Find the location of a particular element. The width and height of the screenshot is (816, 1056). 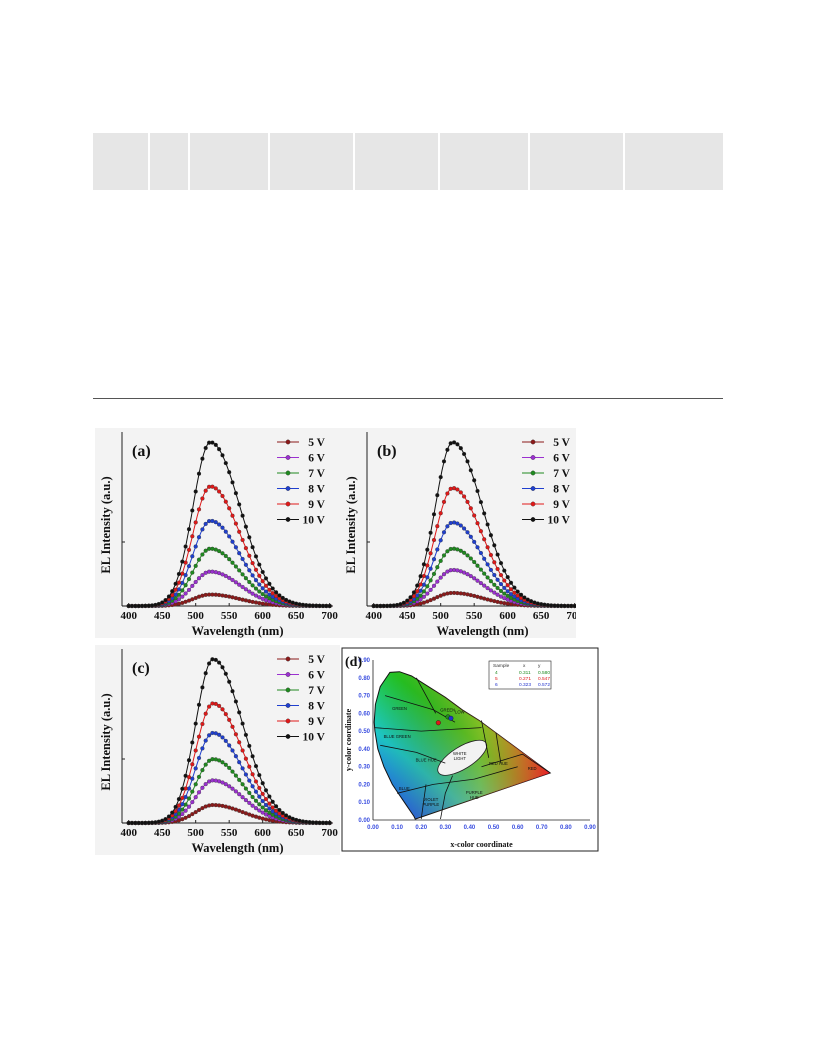

x-tick-label: 700 is located at coordinates (329, 616).